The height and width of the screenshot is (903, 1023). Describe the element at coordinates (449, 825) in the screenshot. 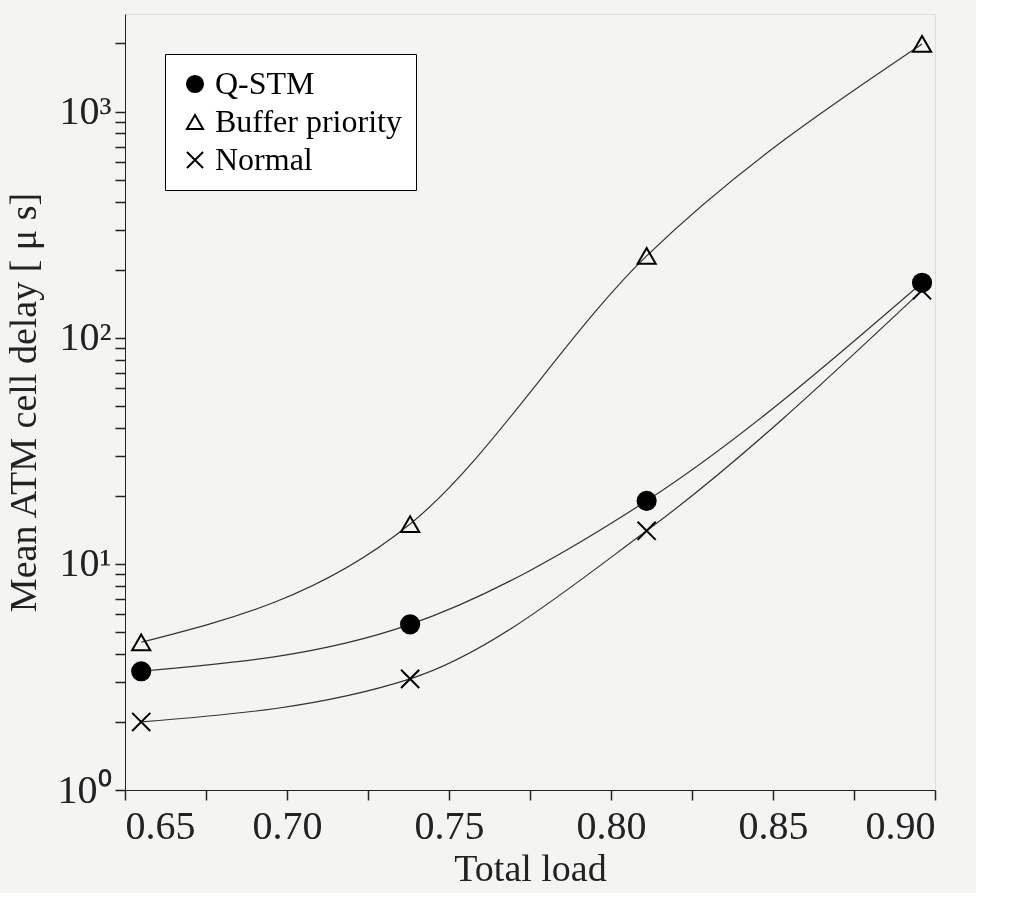

I see `x-tick-label: 0.75` at that location.